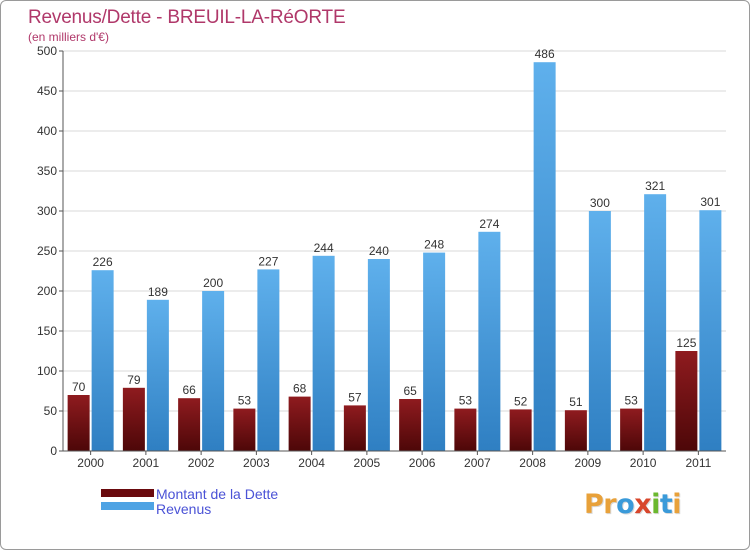  What do you see at coordinates (127, 493) in the screenshot?
I see `legend-swatch-dette` at bounding box center [127, 493].